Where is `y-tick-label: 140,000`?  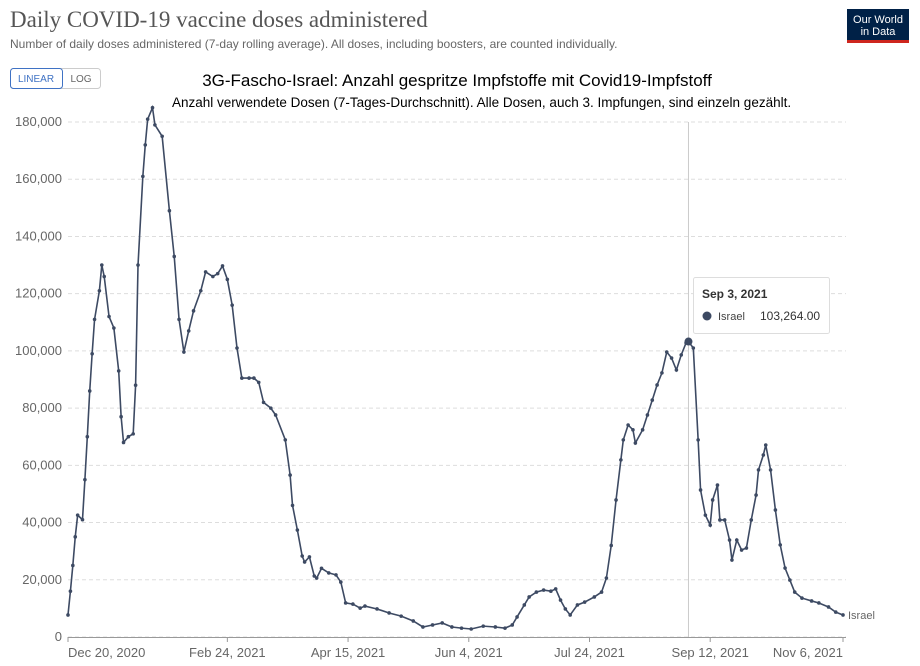 y-tick-label: 140,000 is located at coordinates (38, 235).